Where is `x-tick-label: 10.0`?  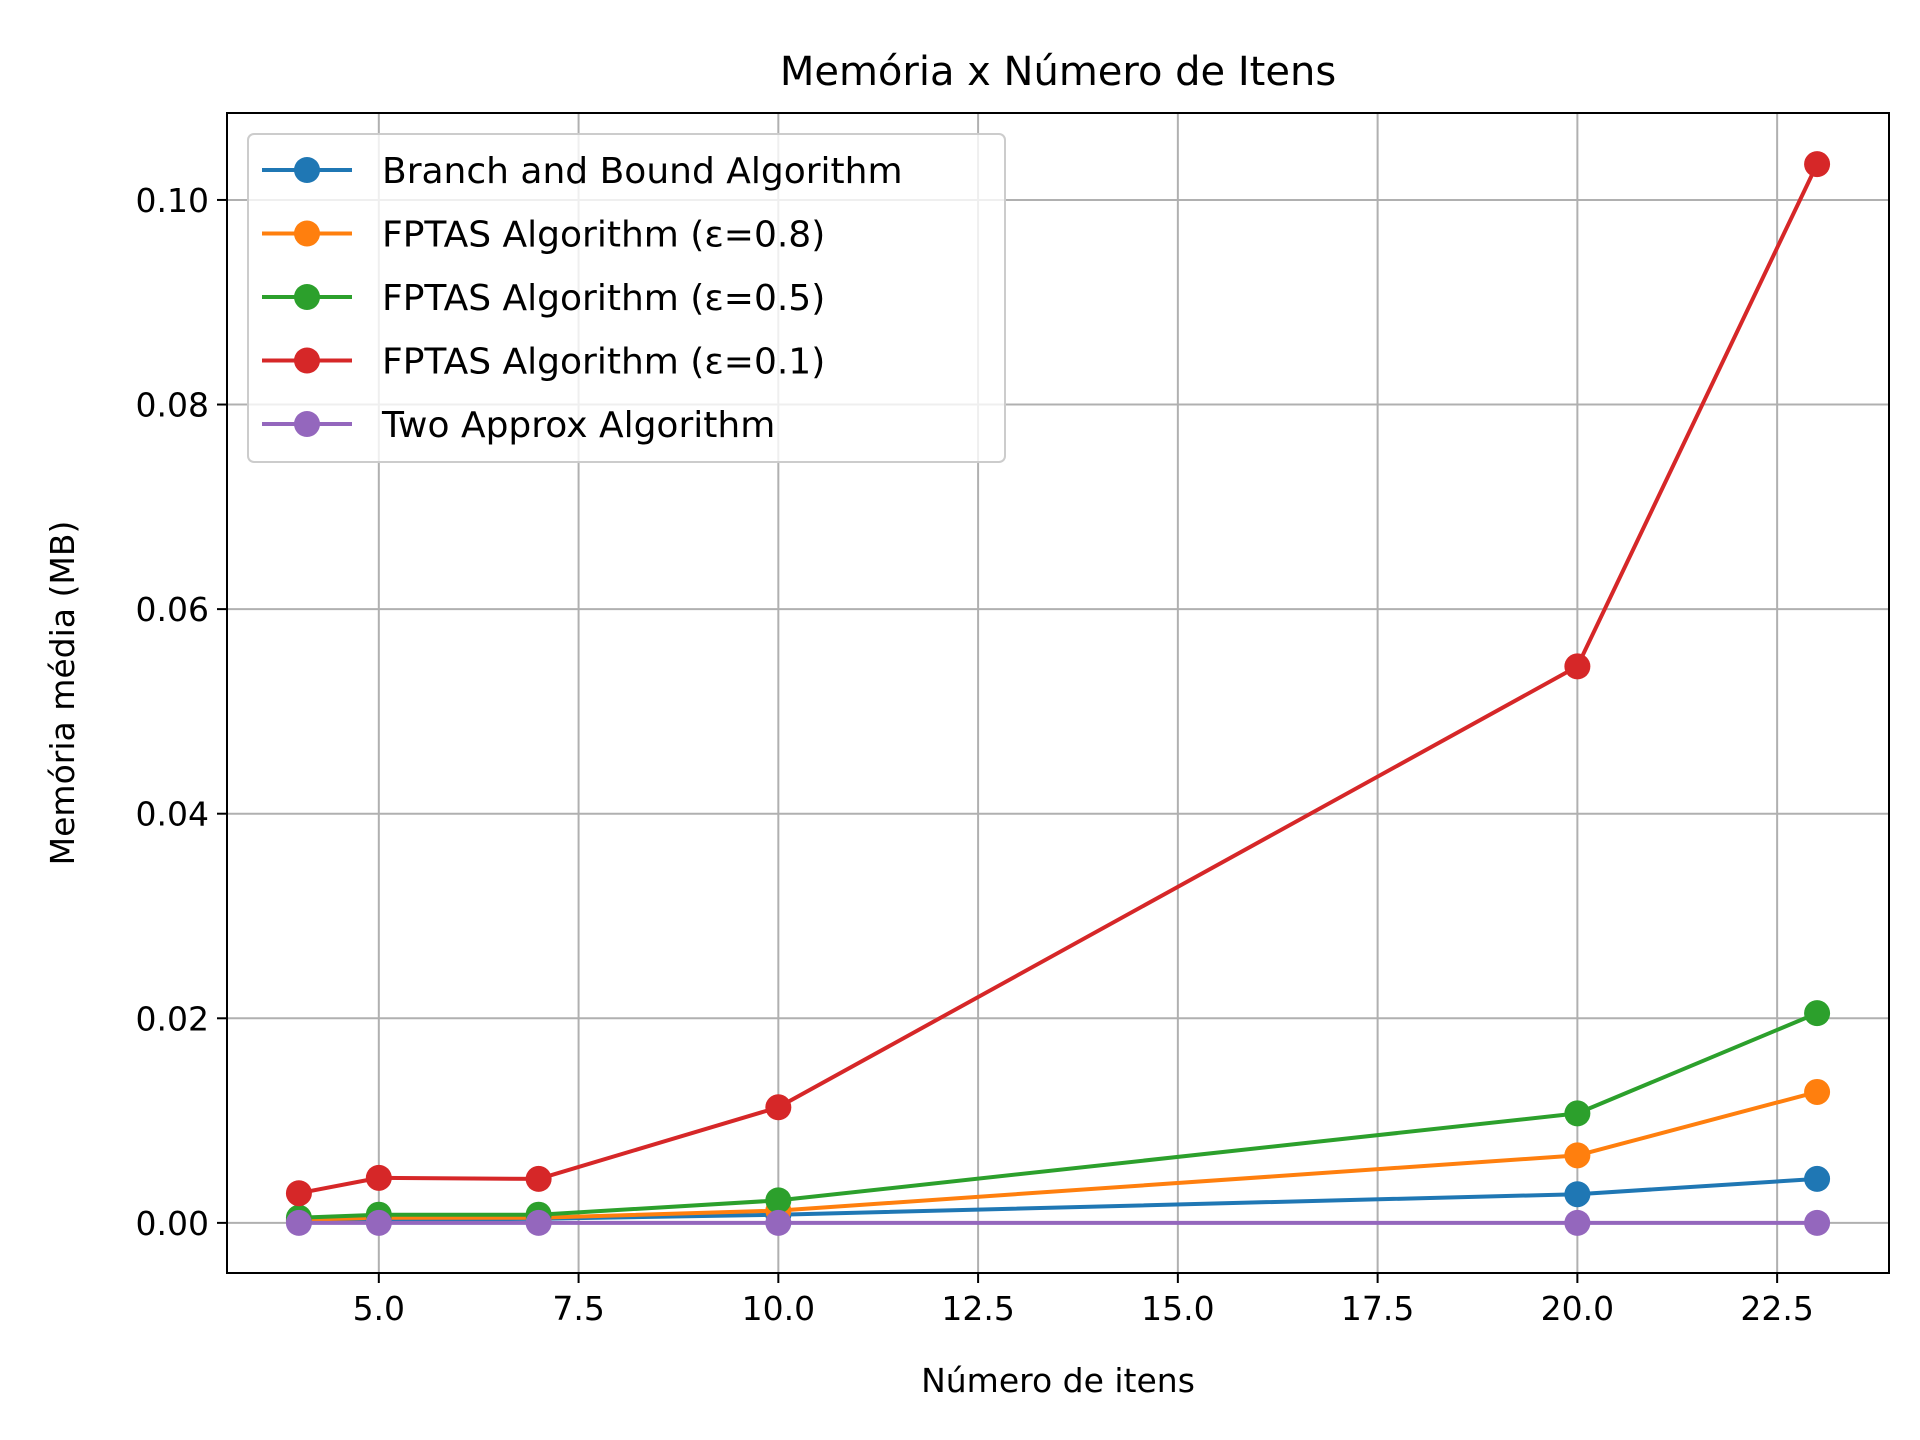 x-tick-label: 10.0 is located at coordinates (778, 1308).